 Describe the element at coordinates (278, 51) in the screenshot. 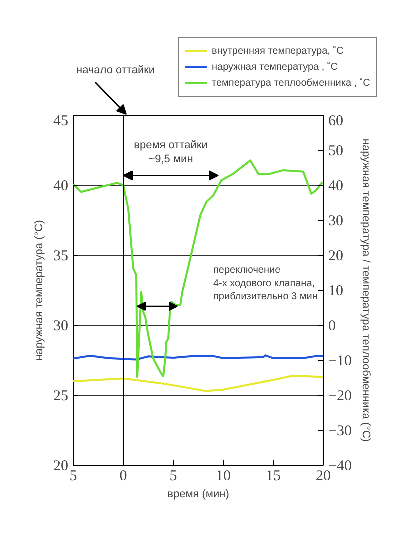

I see `legend-label: внутренняя температура, ˚C` at that location.